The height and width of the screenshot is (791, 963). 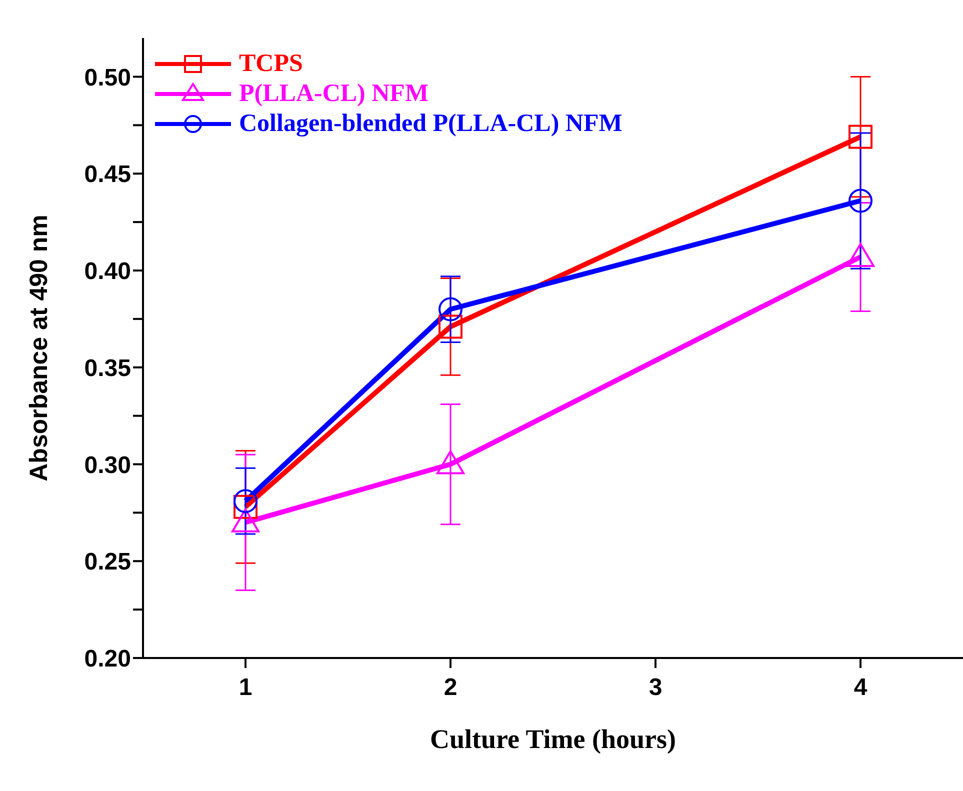 What do you see at coordinates (553, 739) in the screenshot?
I see `x-axis-title: Culture Time (hours)` at bounding box center [553, 739].